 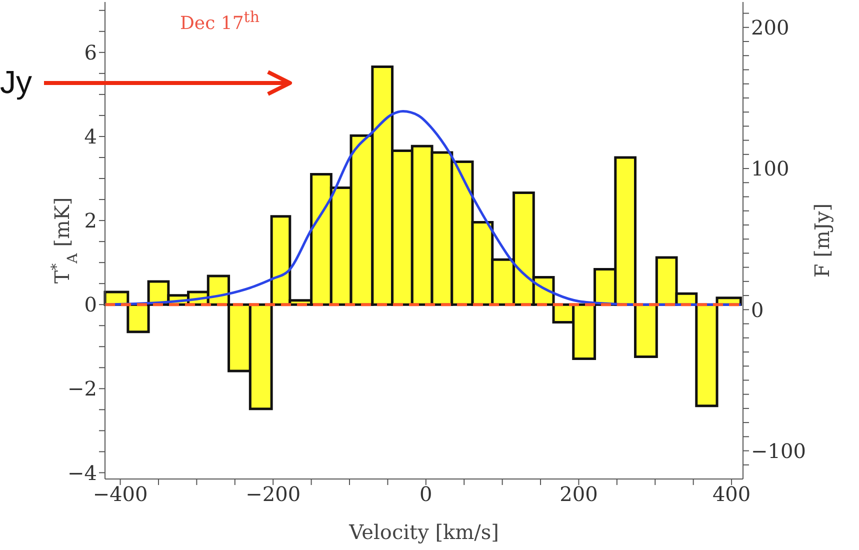 What do you see at coordinates (220, 21) in the screenshot?
I see `annotation: Dec 17$^{th}$` at bounding box center [220, 21].